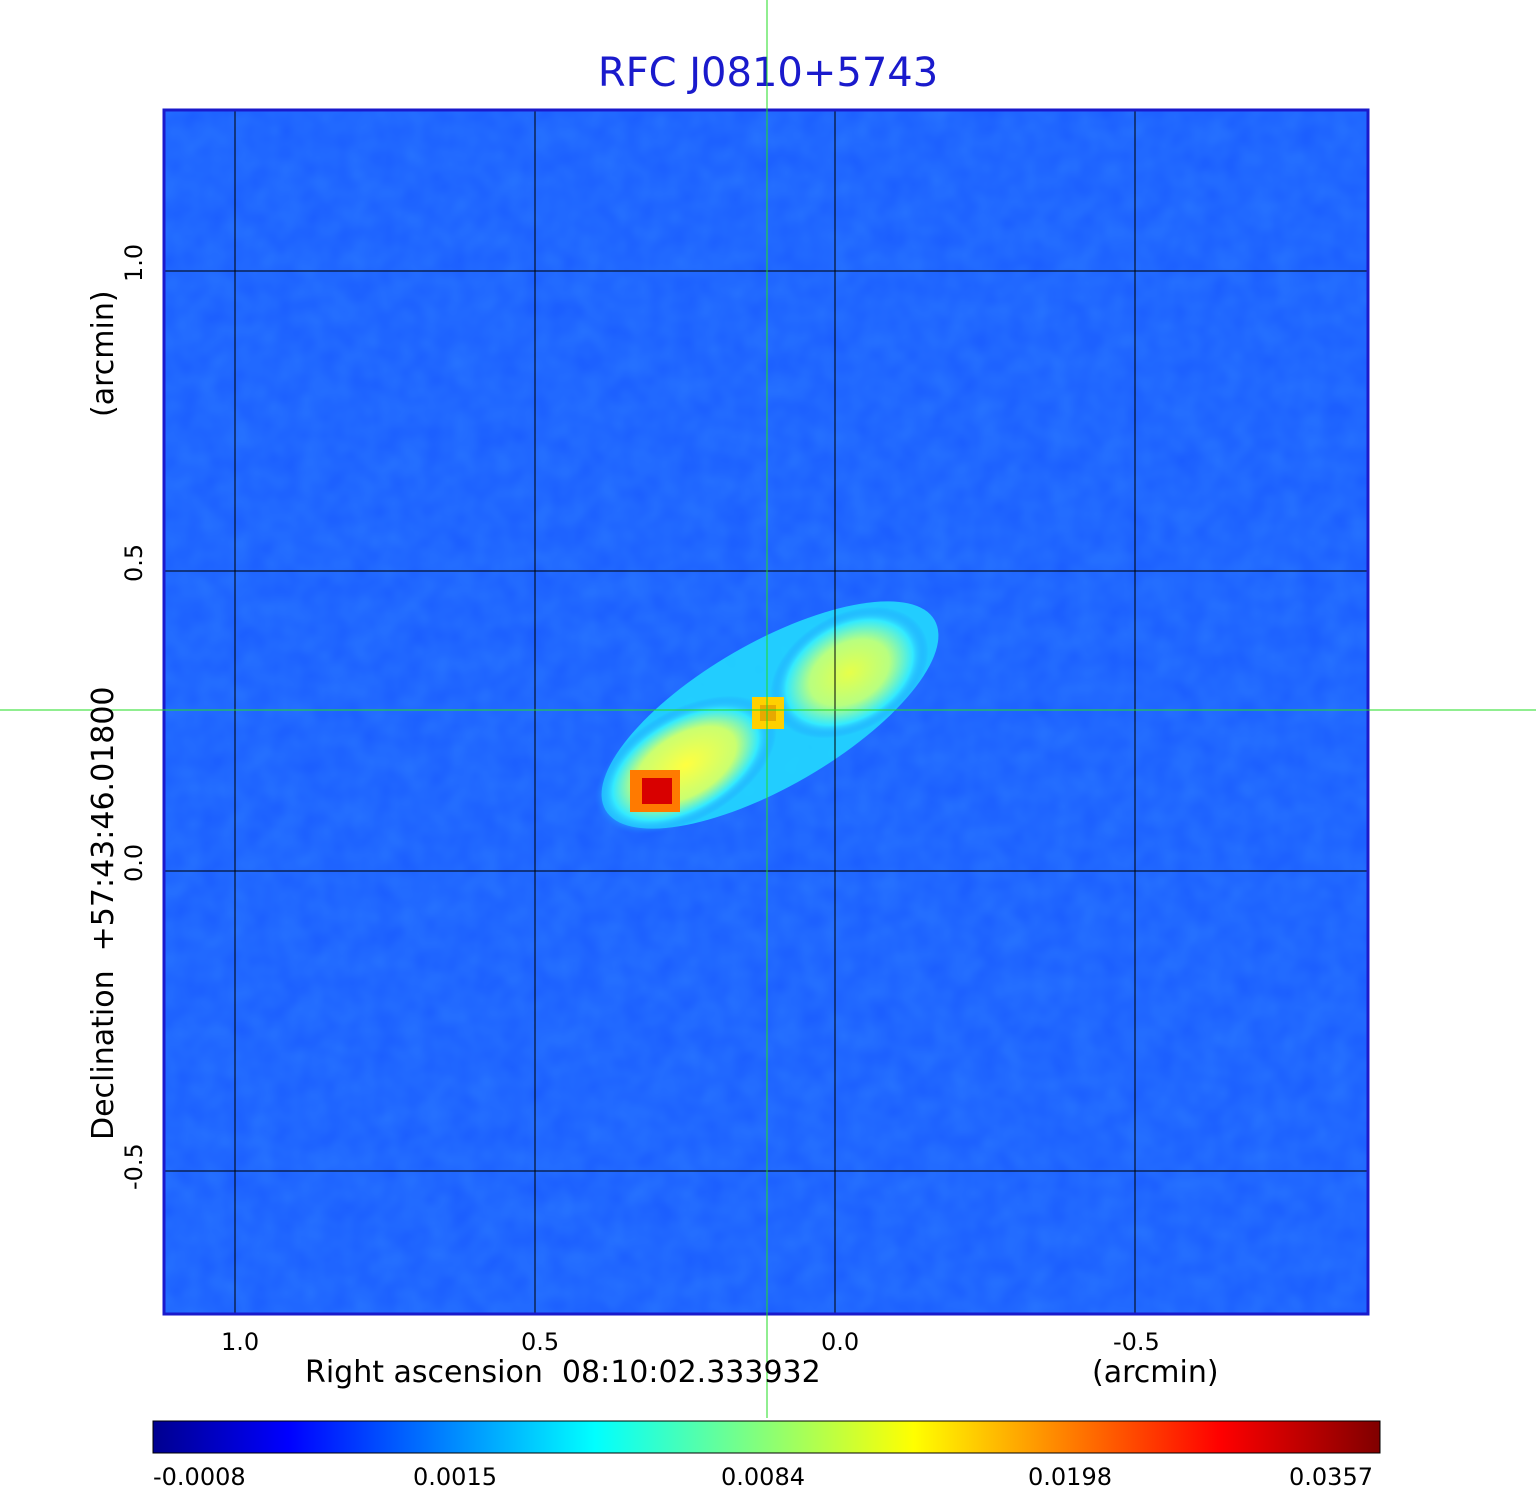 Image resolution: width=1536 pixels, height=1511 pixels. Describe the element at coordinates (763, 1477) in the screenshot. I see `colorbar-tick-2: 0.0084` at that location.